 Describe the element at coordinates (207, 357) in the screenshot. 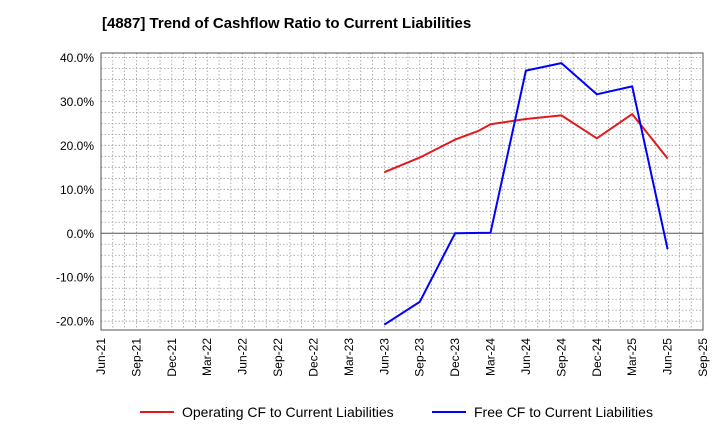

I see `x-tick-label: Mar-22` at that location.